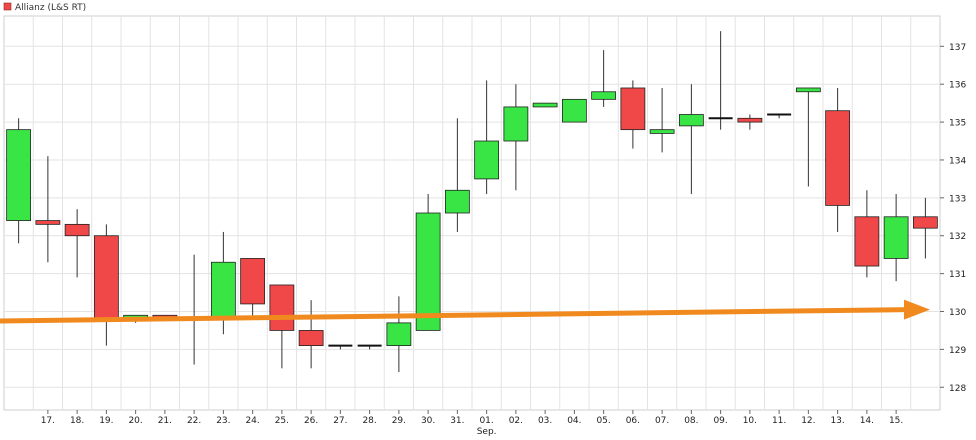  I want to click on x-tick-label: 08., so click(691, 421).